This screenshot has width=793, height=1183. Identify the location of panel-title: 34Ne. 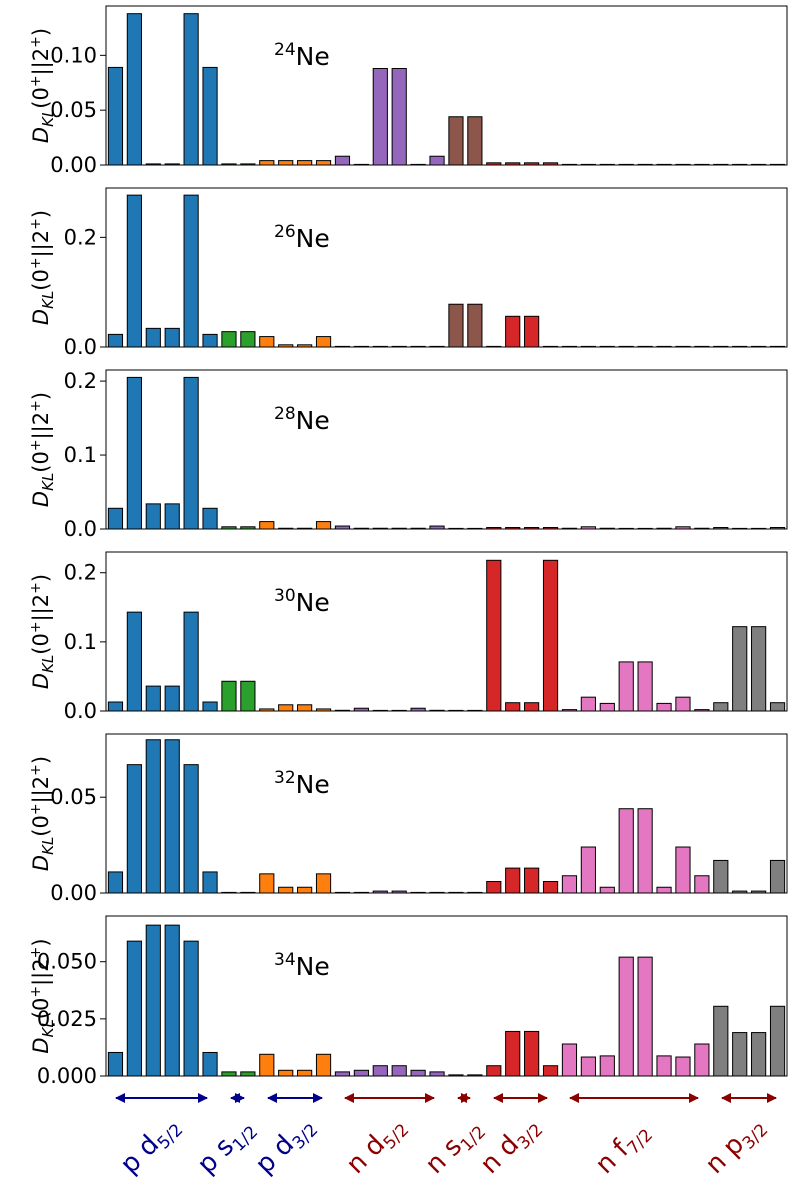
(302, 965).